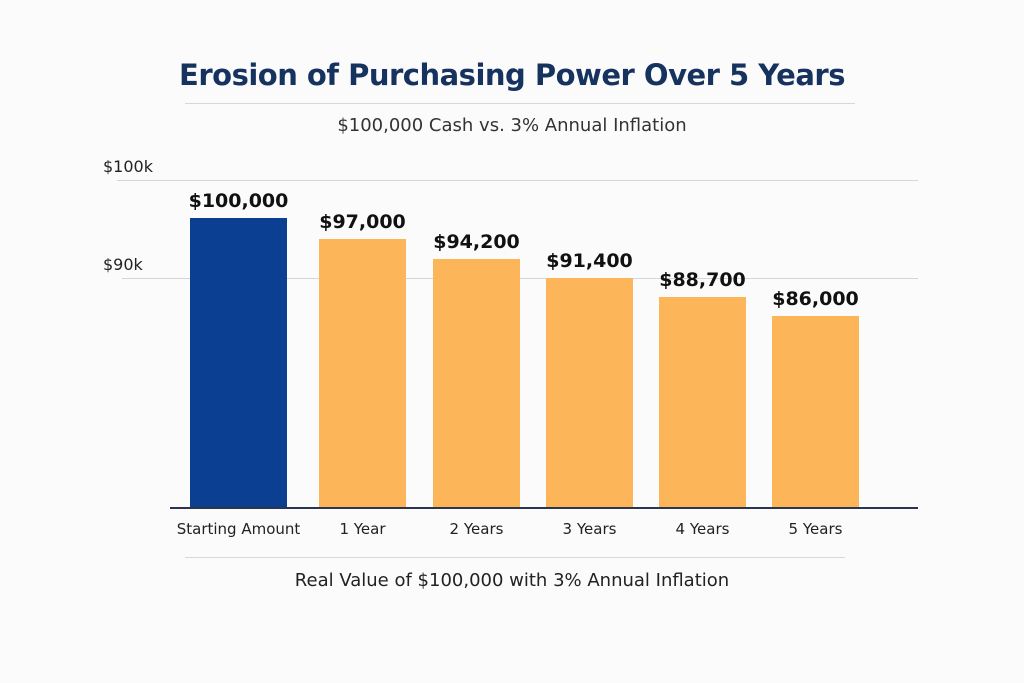  I want to click on data-label: $97,000, so click(362, 222).